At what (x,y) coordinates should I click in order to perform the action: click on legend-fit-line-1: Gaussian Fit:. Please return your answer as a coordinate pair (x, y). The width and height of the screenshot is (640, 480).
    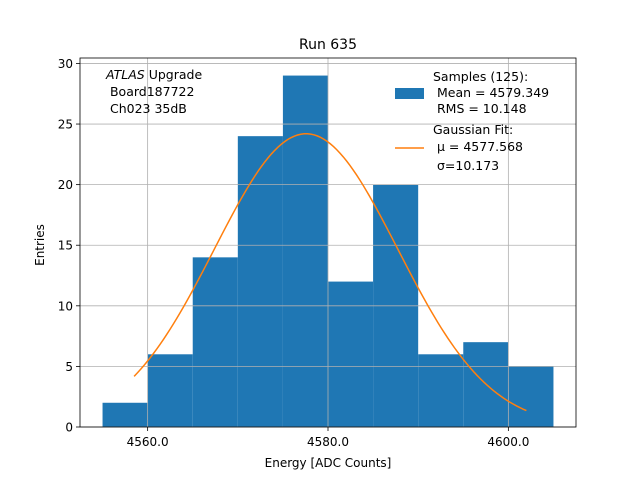
    Looking at the image, I should click on (473, 129).